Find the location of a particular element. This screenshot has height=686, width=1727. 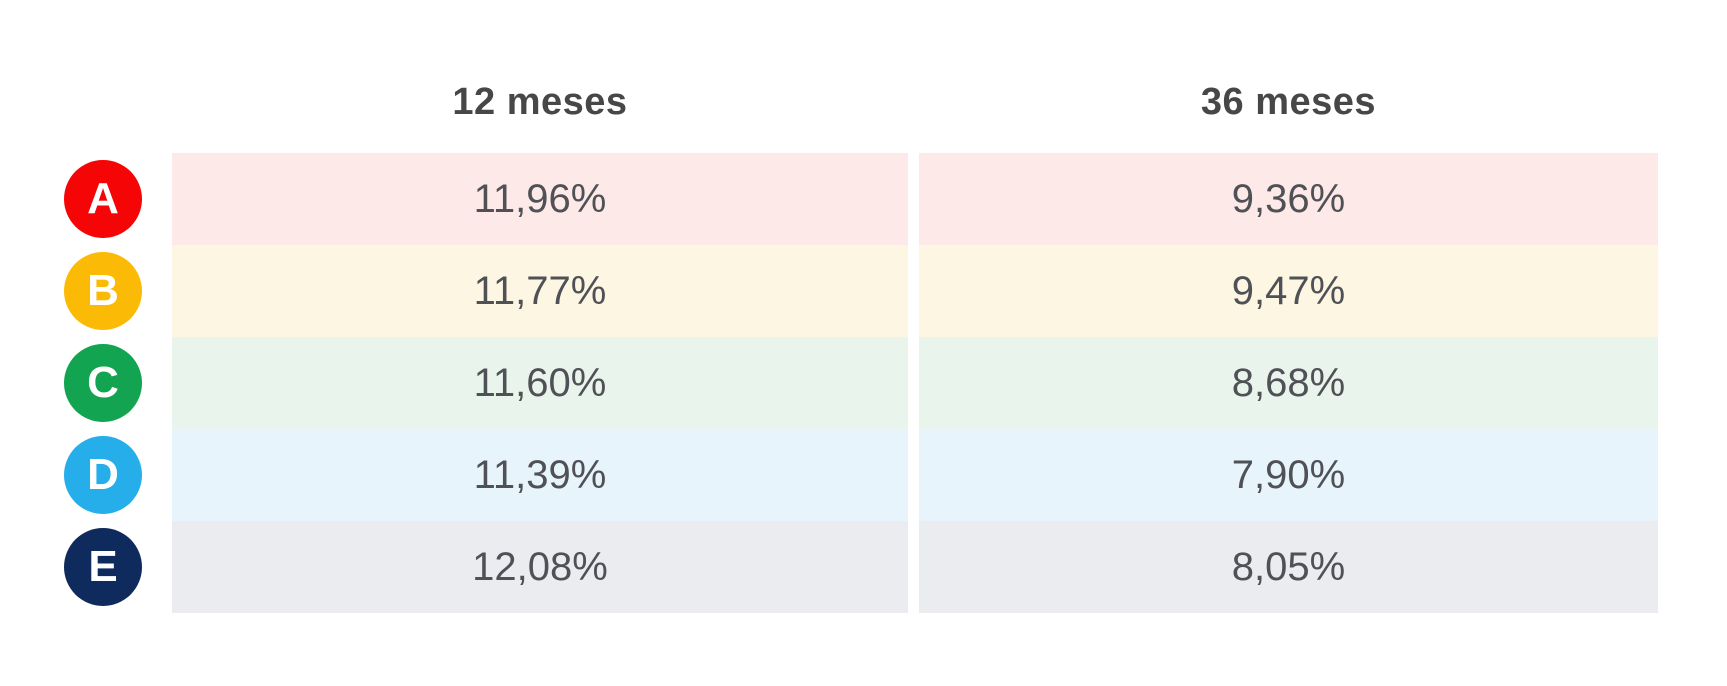

value-12-meses: 12,08% is located at coordinates (540, 567).